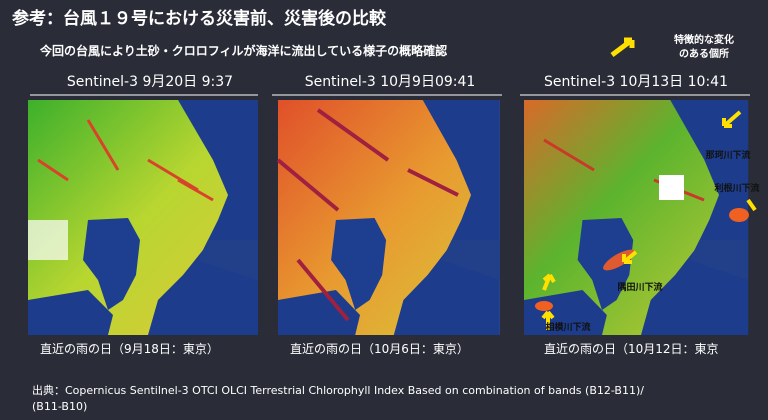  What do you see at coordinates (636, 82) in the screenshot?
I see `panel-label: Sentinel-3 10月13日 10:41` at bounding box center [636, 82].